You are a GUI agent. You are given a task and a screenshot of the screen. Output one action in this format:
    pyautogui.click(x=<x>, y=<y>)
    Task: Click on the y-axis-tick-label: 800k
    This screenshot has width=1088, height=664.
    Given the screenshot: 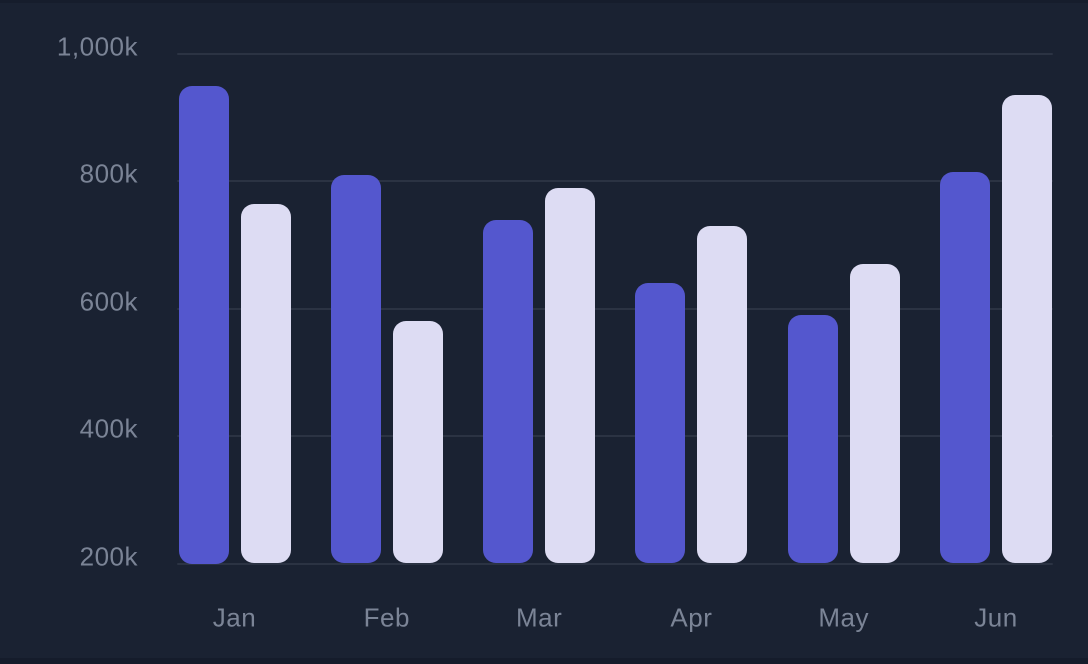 What is the action you would take?
    pyautogui.click(x=108, y=173)
    